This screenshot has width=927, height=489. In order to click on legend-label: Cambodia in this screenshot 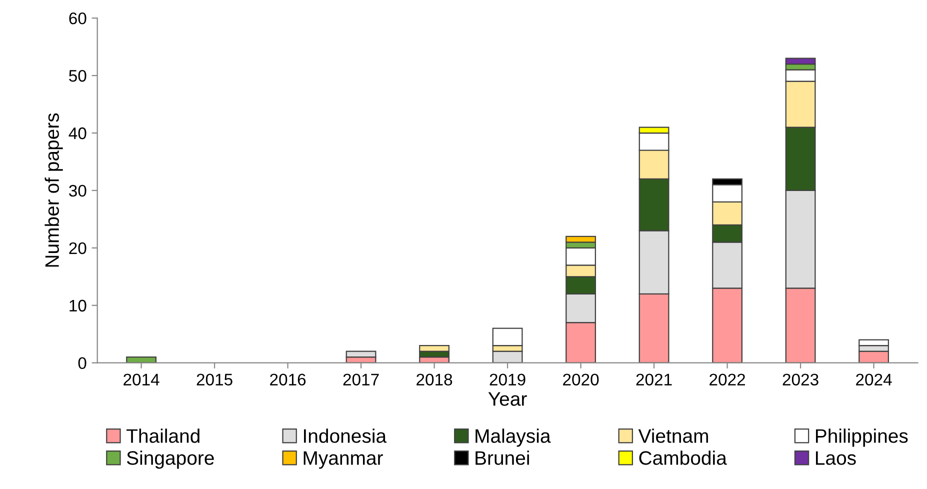, I will do `click(683, 457)`.